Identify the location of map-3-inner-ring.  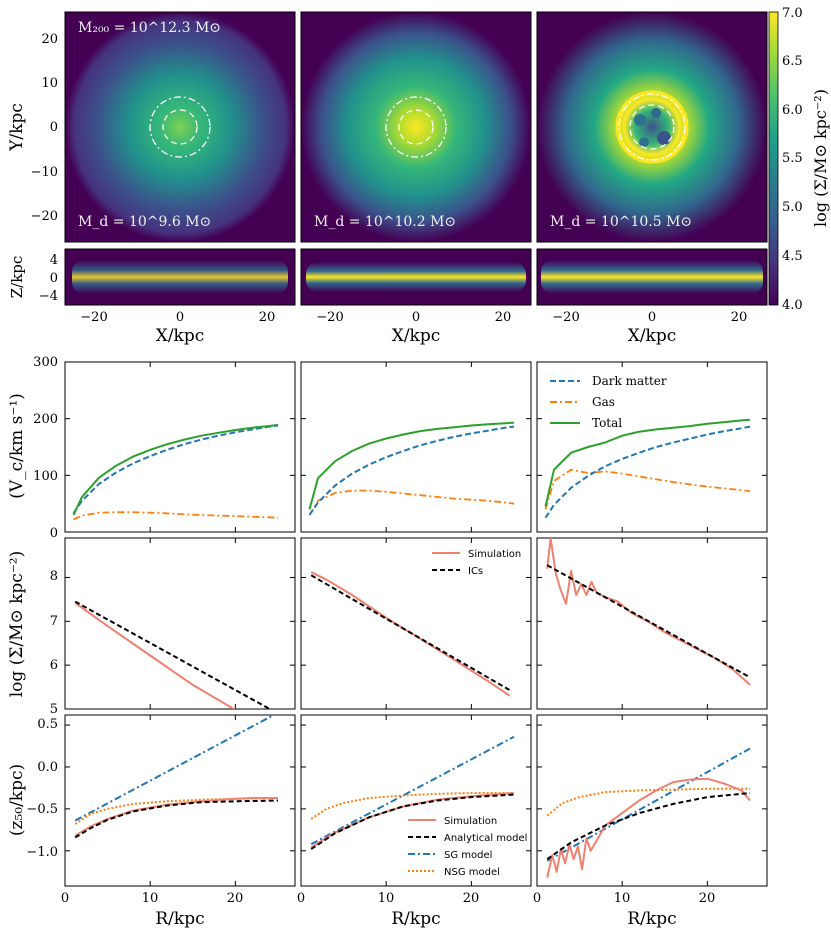
(652, 127).